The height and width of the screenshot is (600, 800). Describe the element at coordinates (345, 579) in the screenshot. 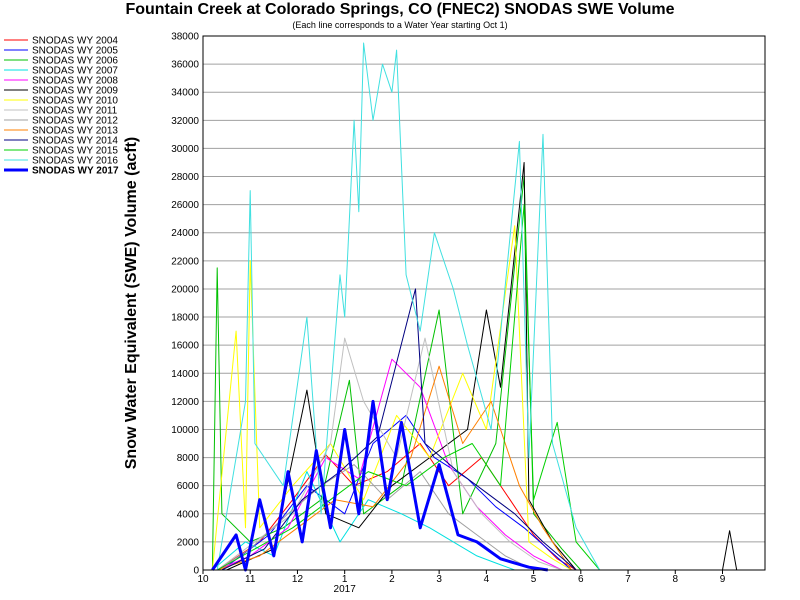

I see `x-tick-label: 1` at that location.